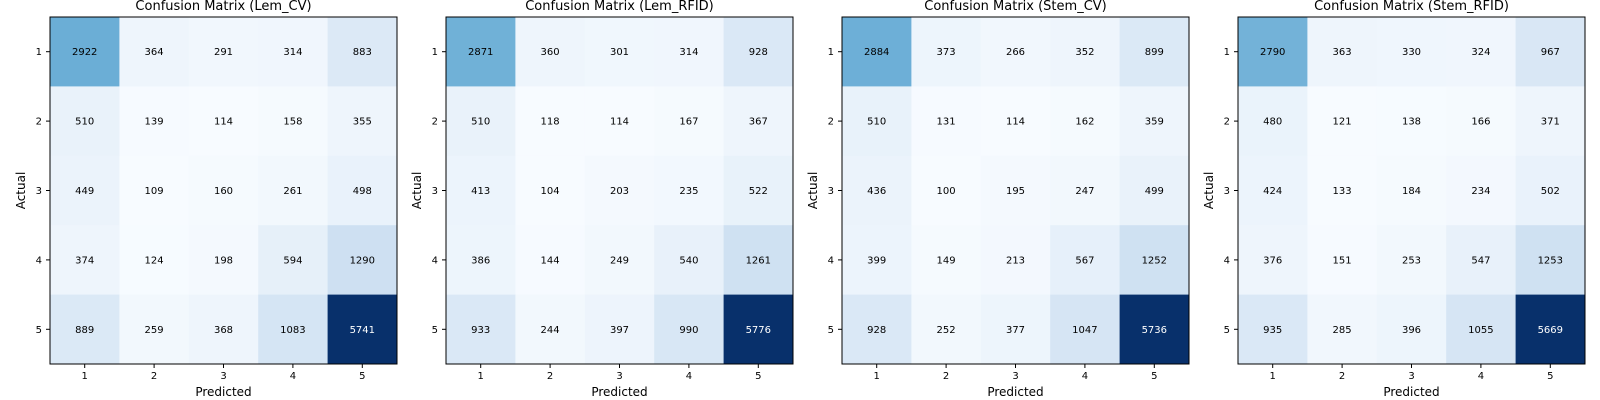 Image resolution: width=1600 pixels, height=400 pixels. I want to click on cell-value-label: 247, so click(1084, 191).